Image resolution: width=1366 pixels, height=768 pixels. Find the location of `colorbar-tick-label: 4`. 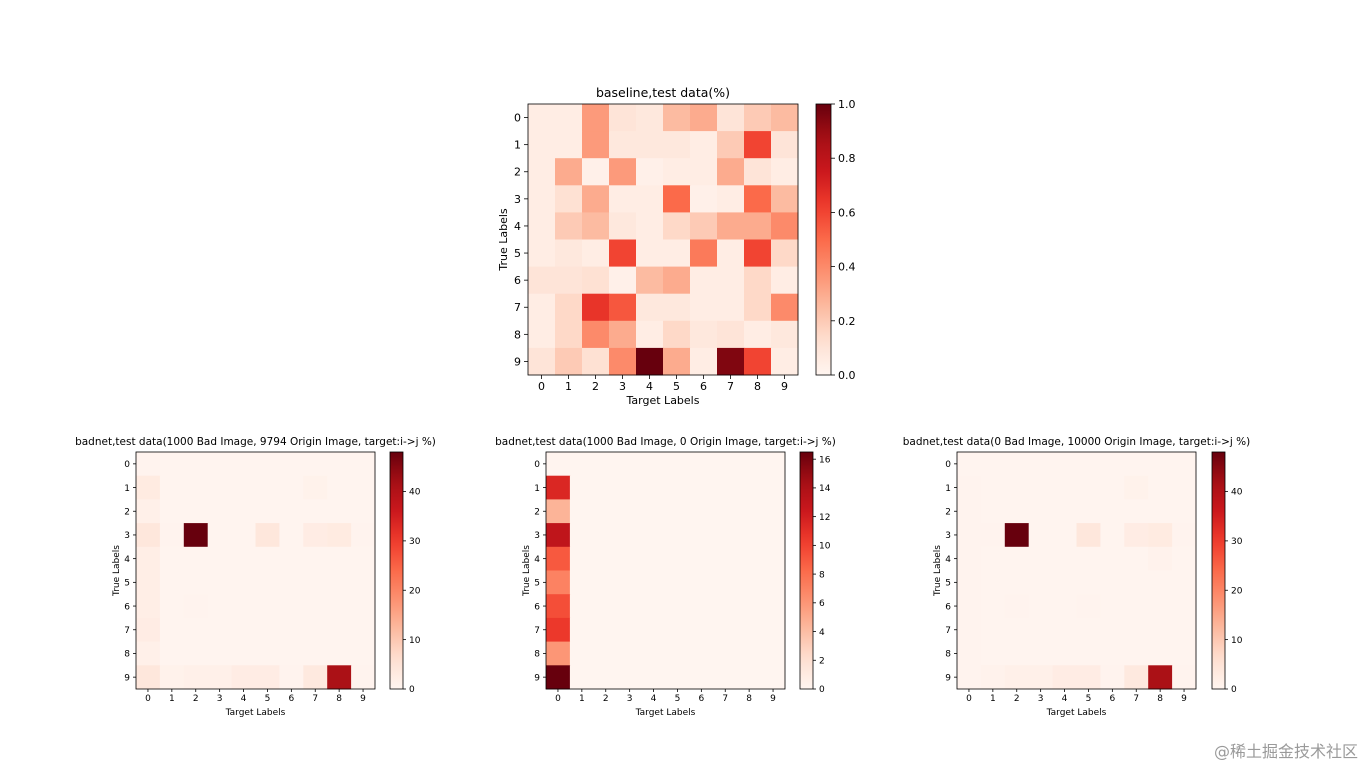

colorbar-tick-label: 4 is located at coordinates (822, 633).